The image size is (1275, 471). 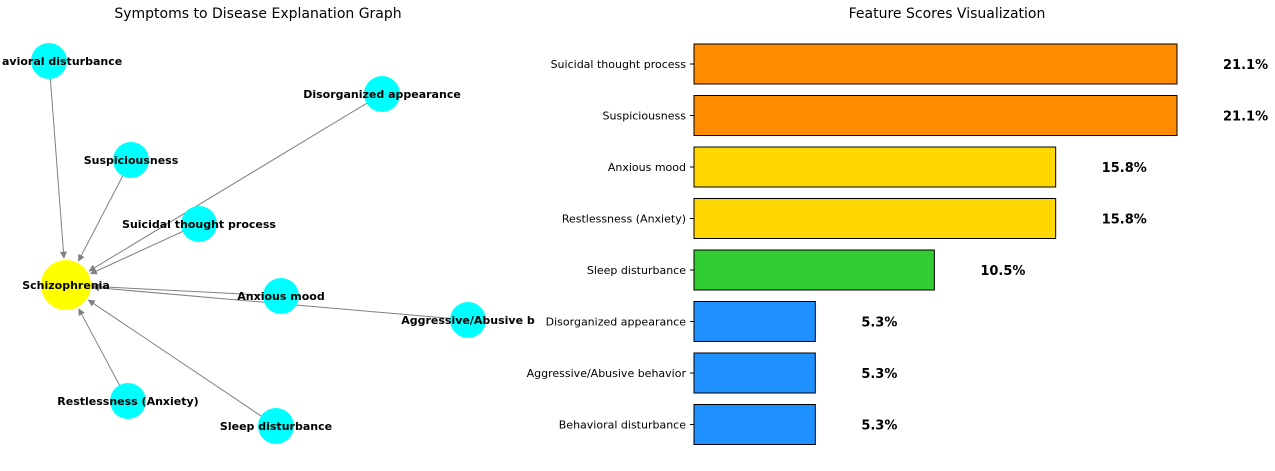 What do you see at coordinates (879, 426) in the screenshot?
I see `value-label-behavioral-disturbance: 5.3%` at bounding box center [879, 426].